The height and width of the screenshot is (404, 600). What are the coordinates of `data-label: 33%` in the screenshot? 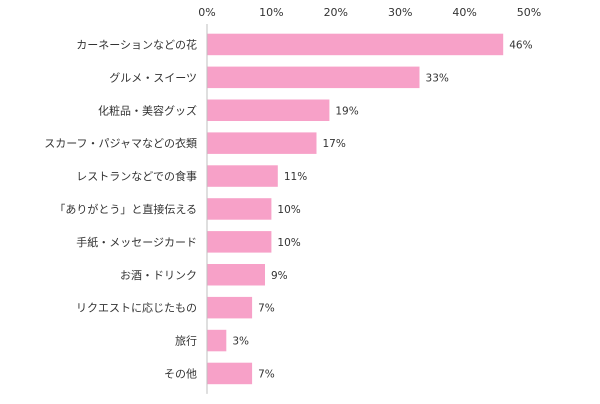 It's located at (437, 78).